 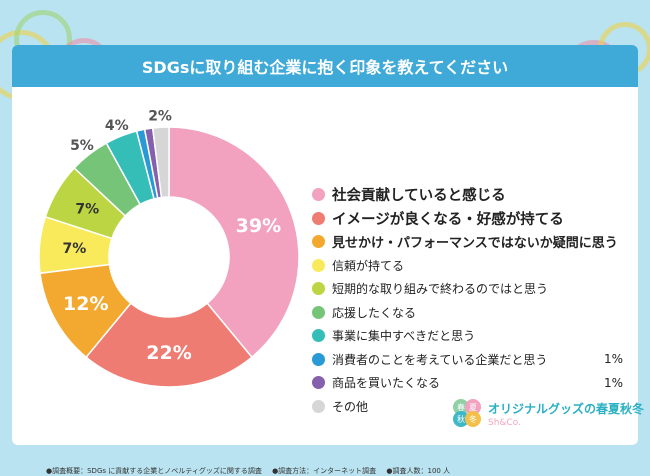 What do you see at coordinates (160, 116) in the screenshot?
I see `slice-data-label: 2%` at bounding box center [160, 116].